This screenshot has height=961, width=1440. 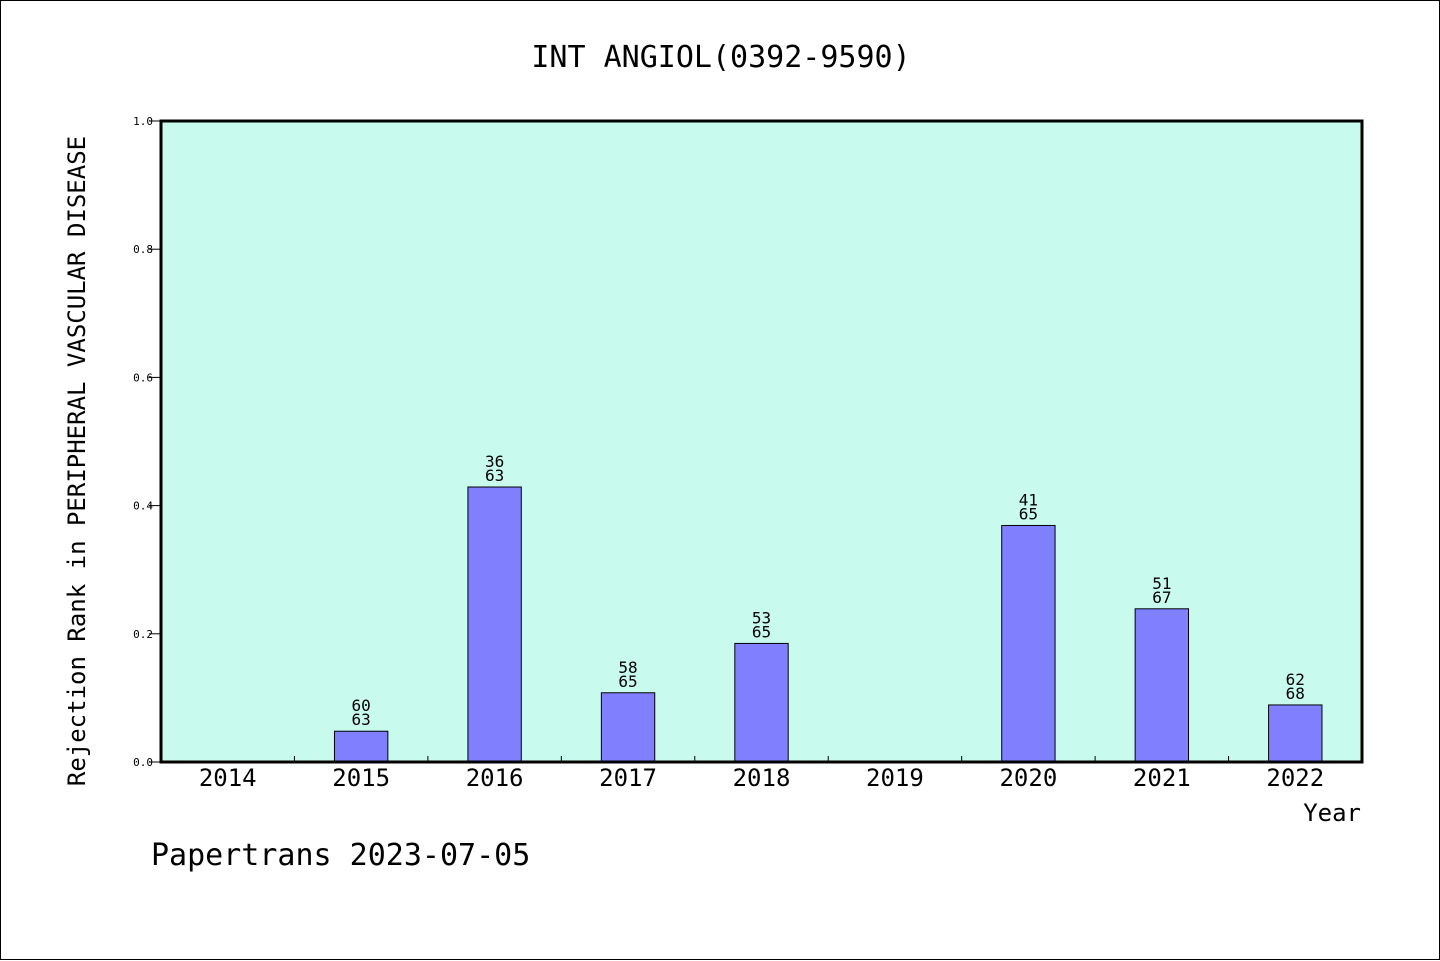 I want to click on data-label-rank: 51, so click(x=1161, y=583).